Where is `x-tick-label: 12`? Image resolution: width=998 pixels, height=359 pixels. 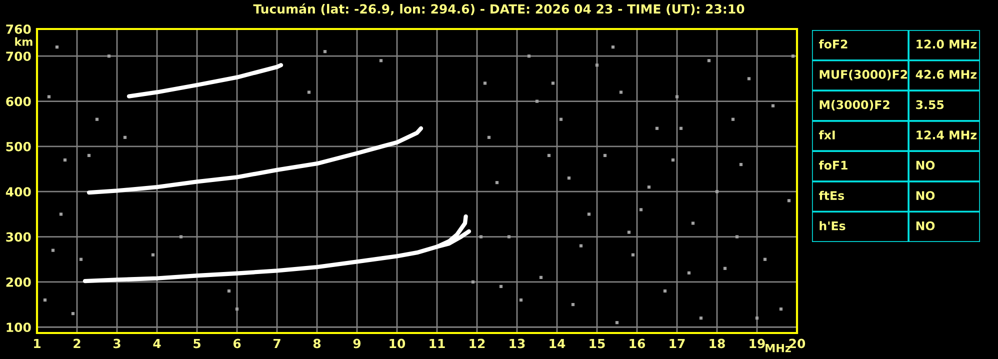 x-tick-label: 12 is located at coordinates (477, 343).